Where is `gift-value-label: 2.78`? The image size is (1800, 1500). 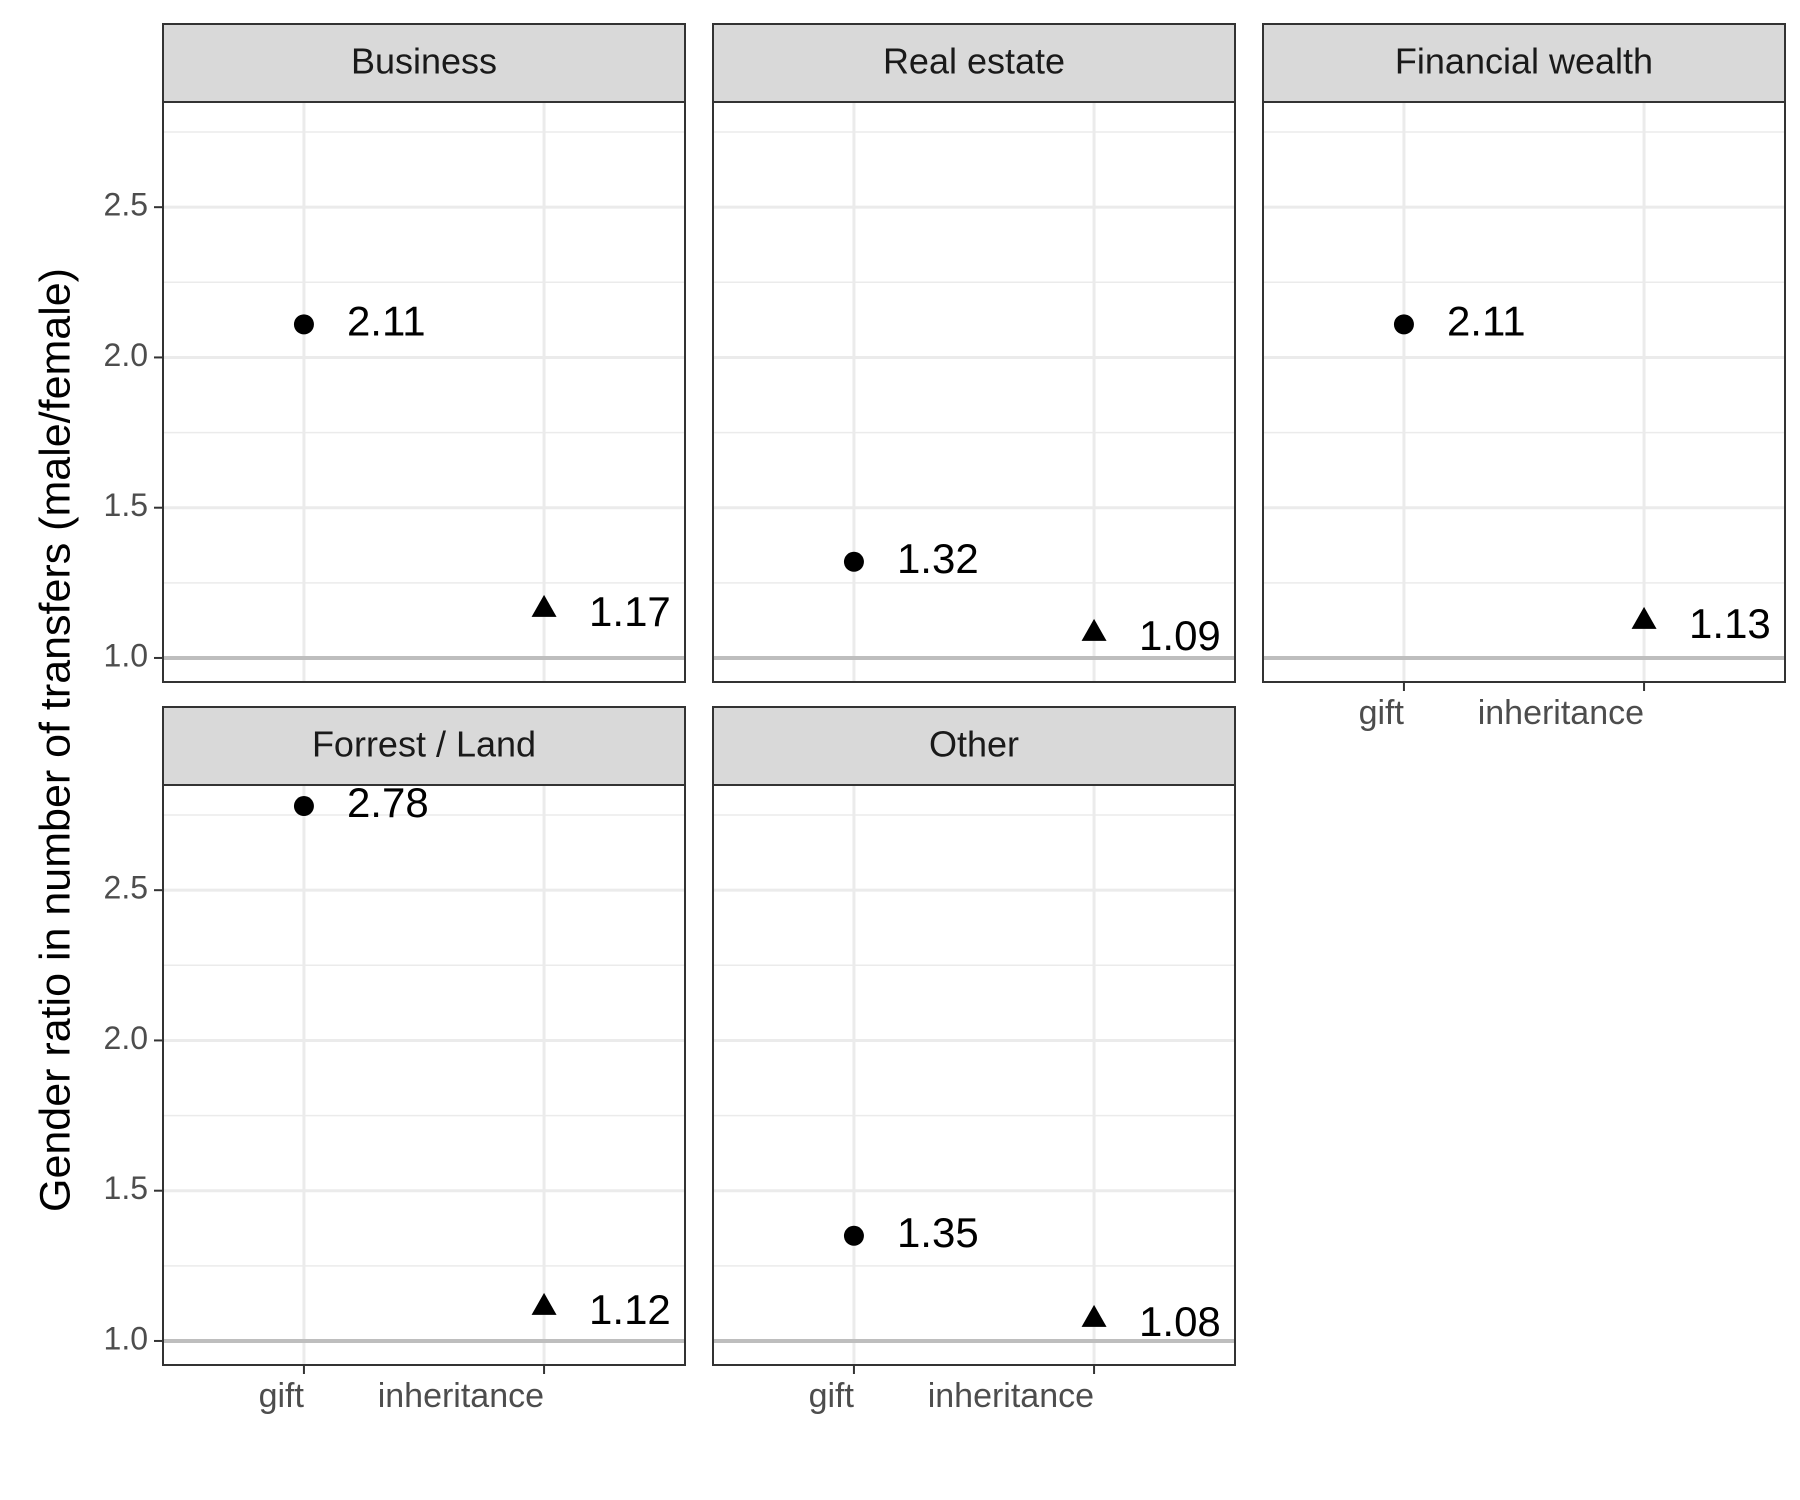 gift-value-label: 2.78 is located at coordinates (388, 802).